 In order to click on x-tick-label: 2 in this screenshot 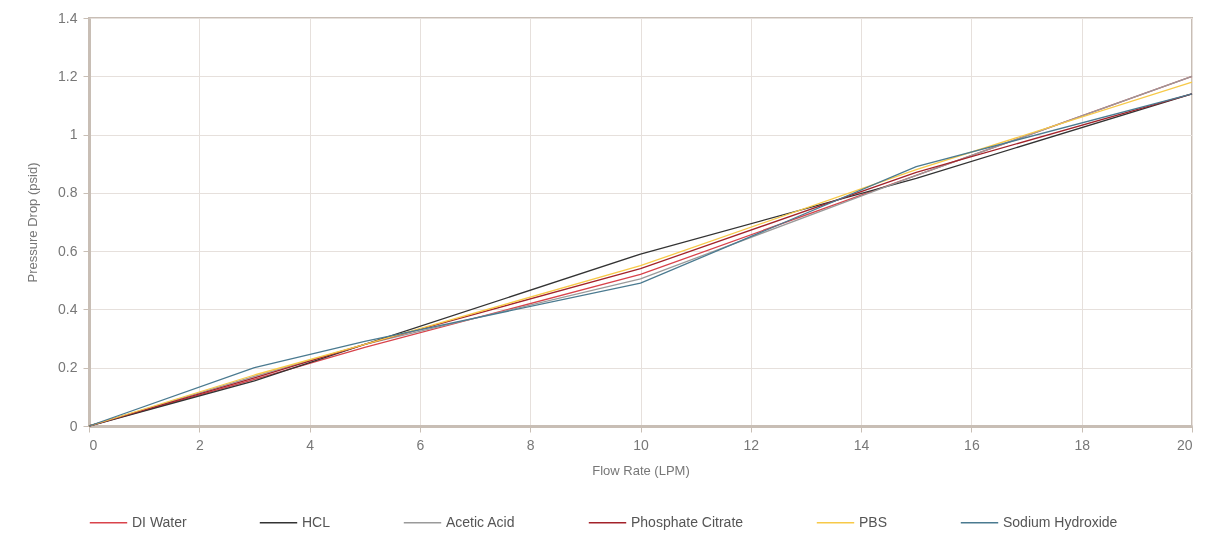, I will do `click(199, 444)`.